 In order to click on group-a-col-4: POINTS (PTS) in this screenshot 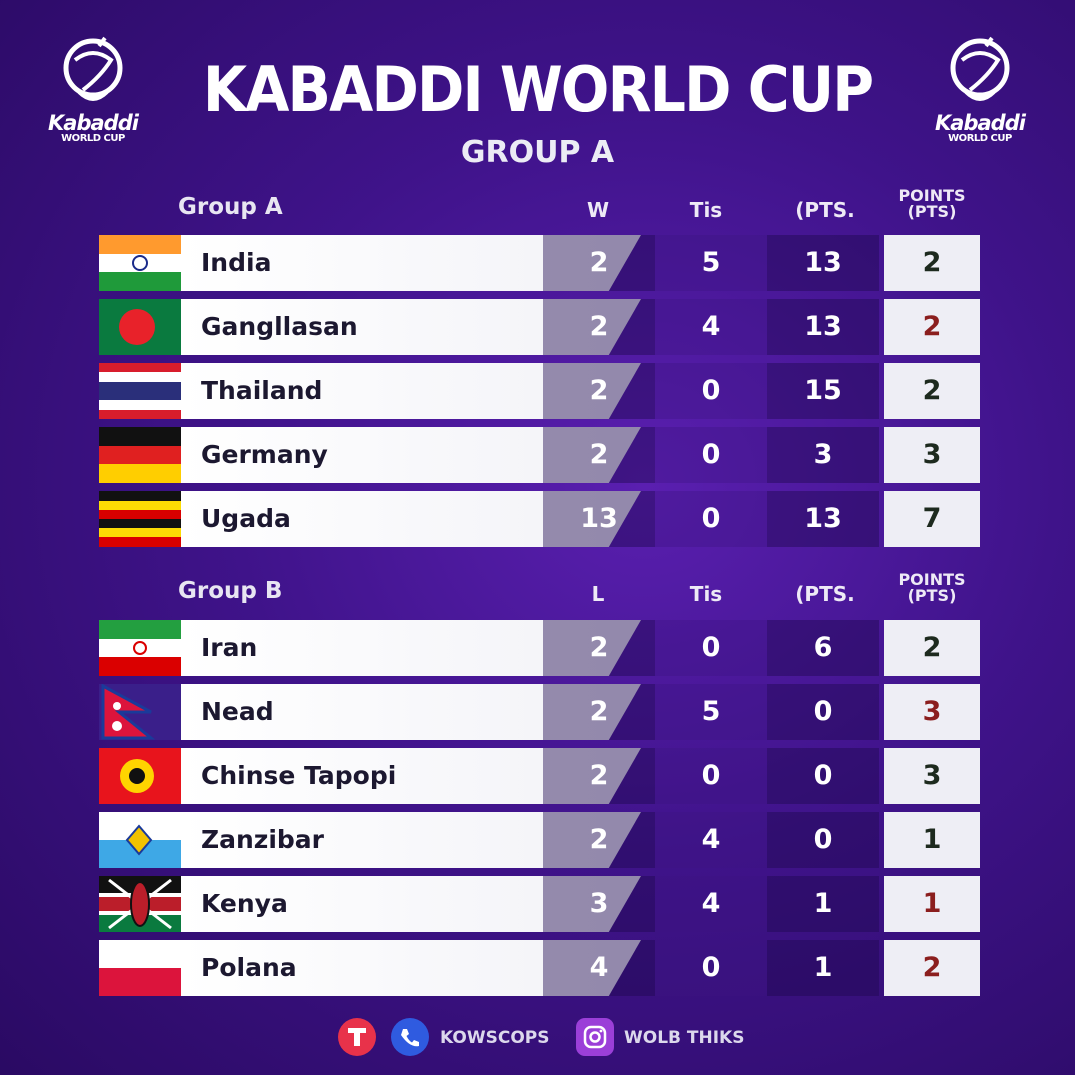, I will do `click(932, 203)`.